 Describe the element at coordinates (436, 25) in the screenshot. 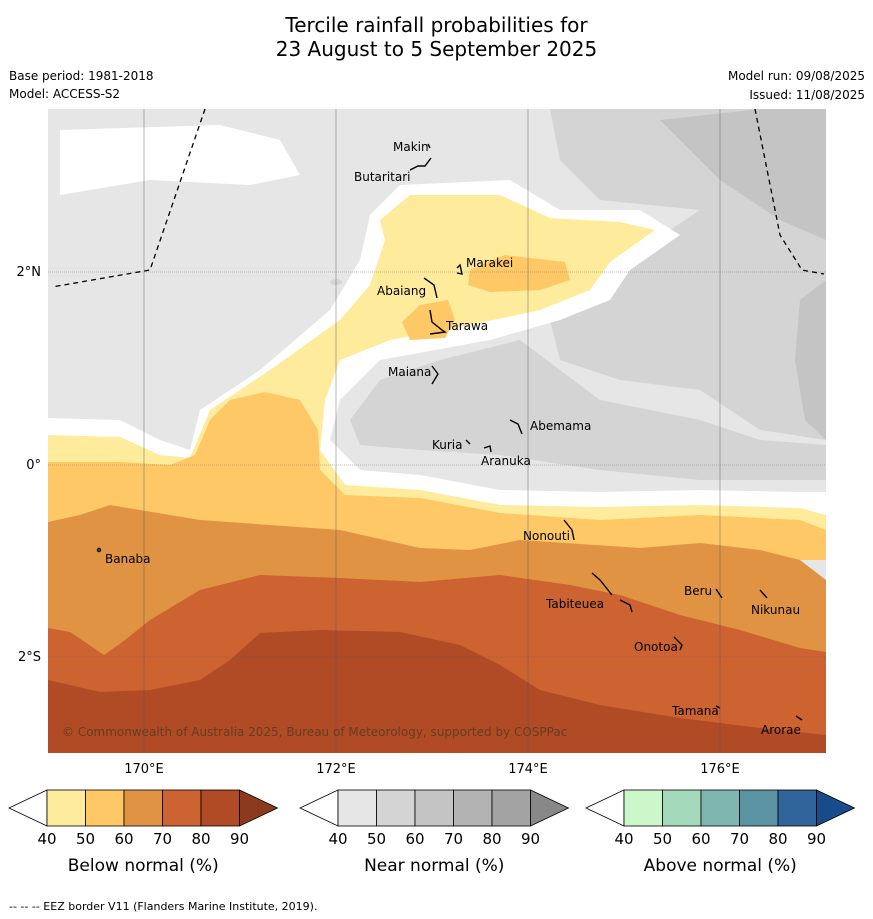

I see `map-title-line1: Tercile rainfall probabilities for` at that location.